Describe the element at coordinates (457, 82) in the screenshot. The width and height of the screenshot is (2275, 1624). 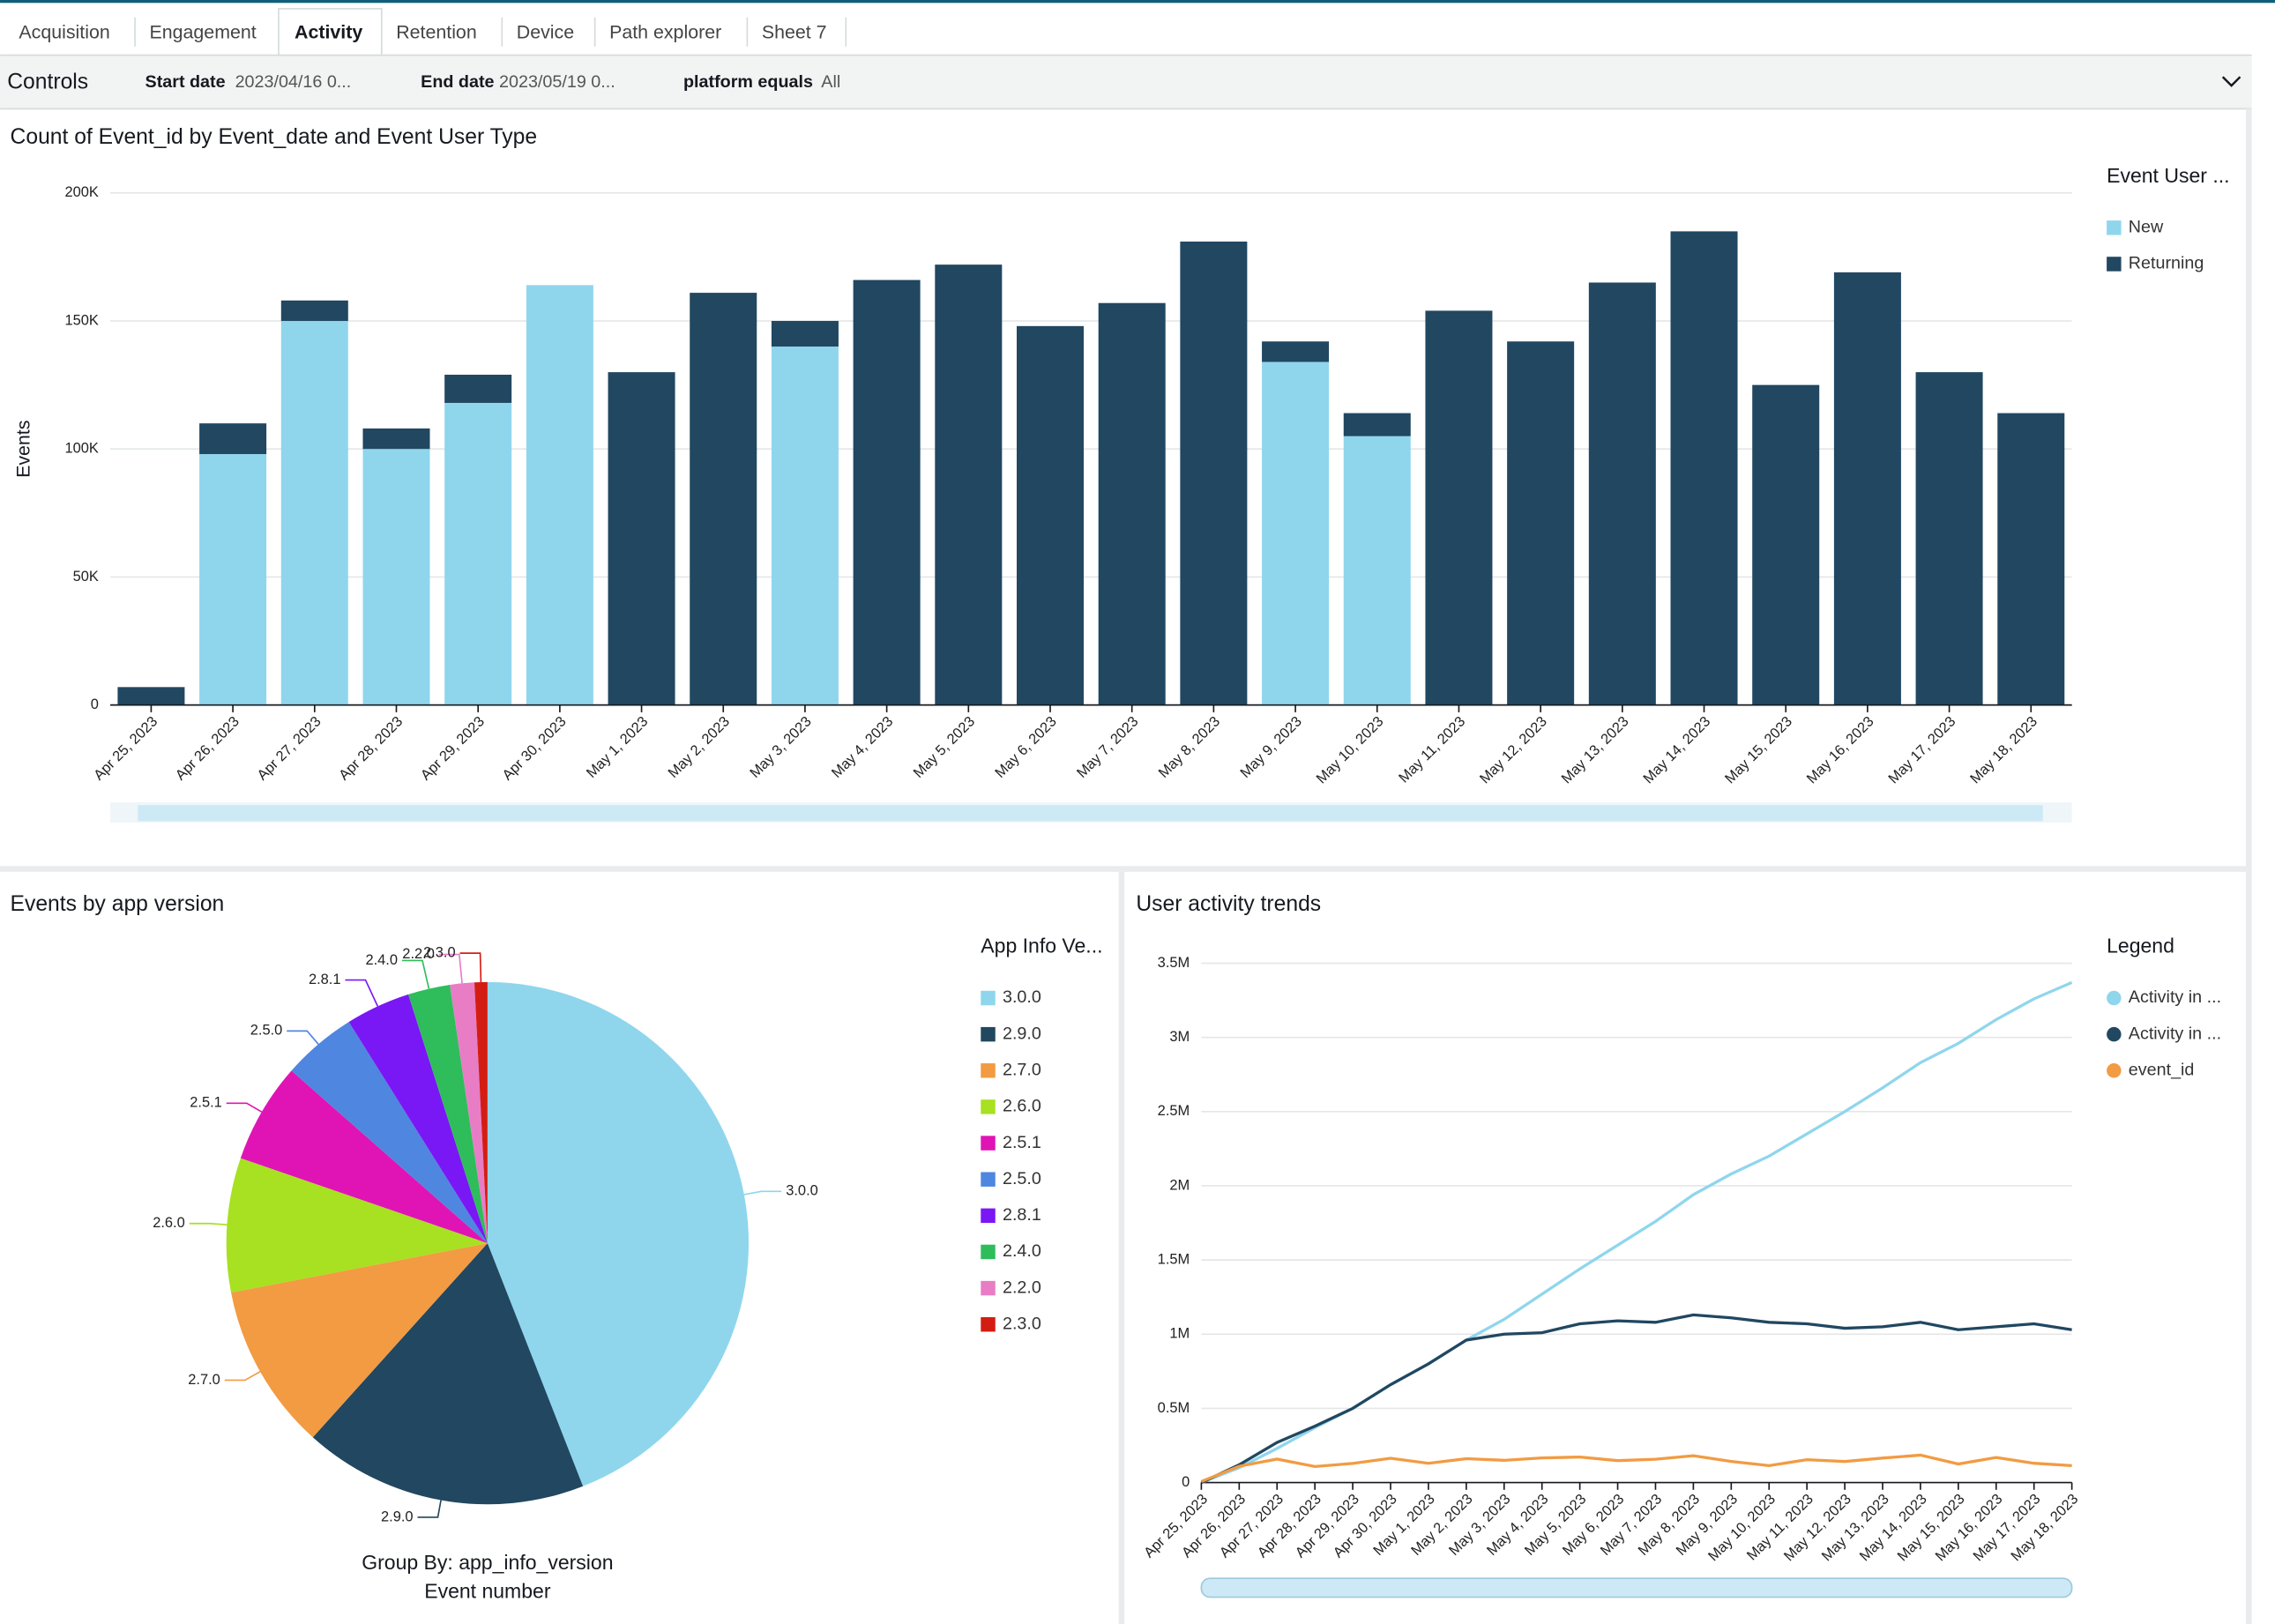
I see `filter-label: End date` at that location.